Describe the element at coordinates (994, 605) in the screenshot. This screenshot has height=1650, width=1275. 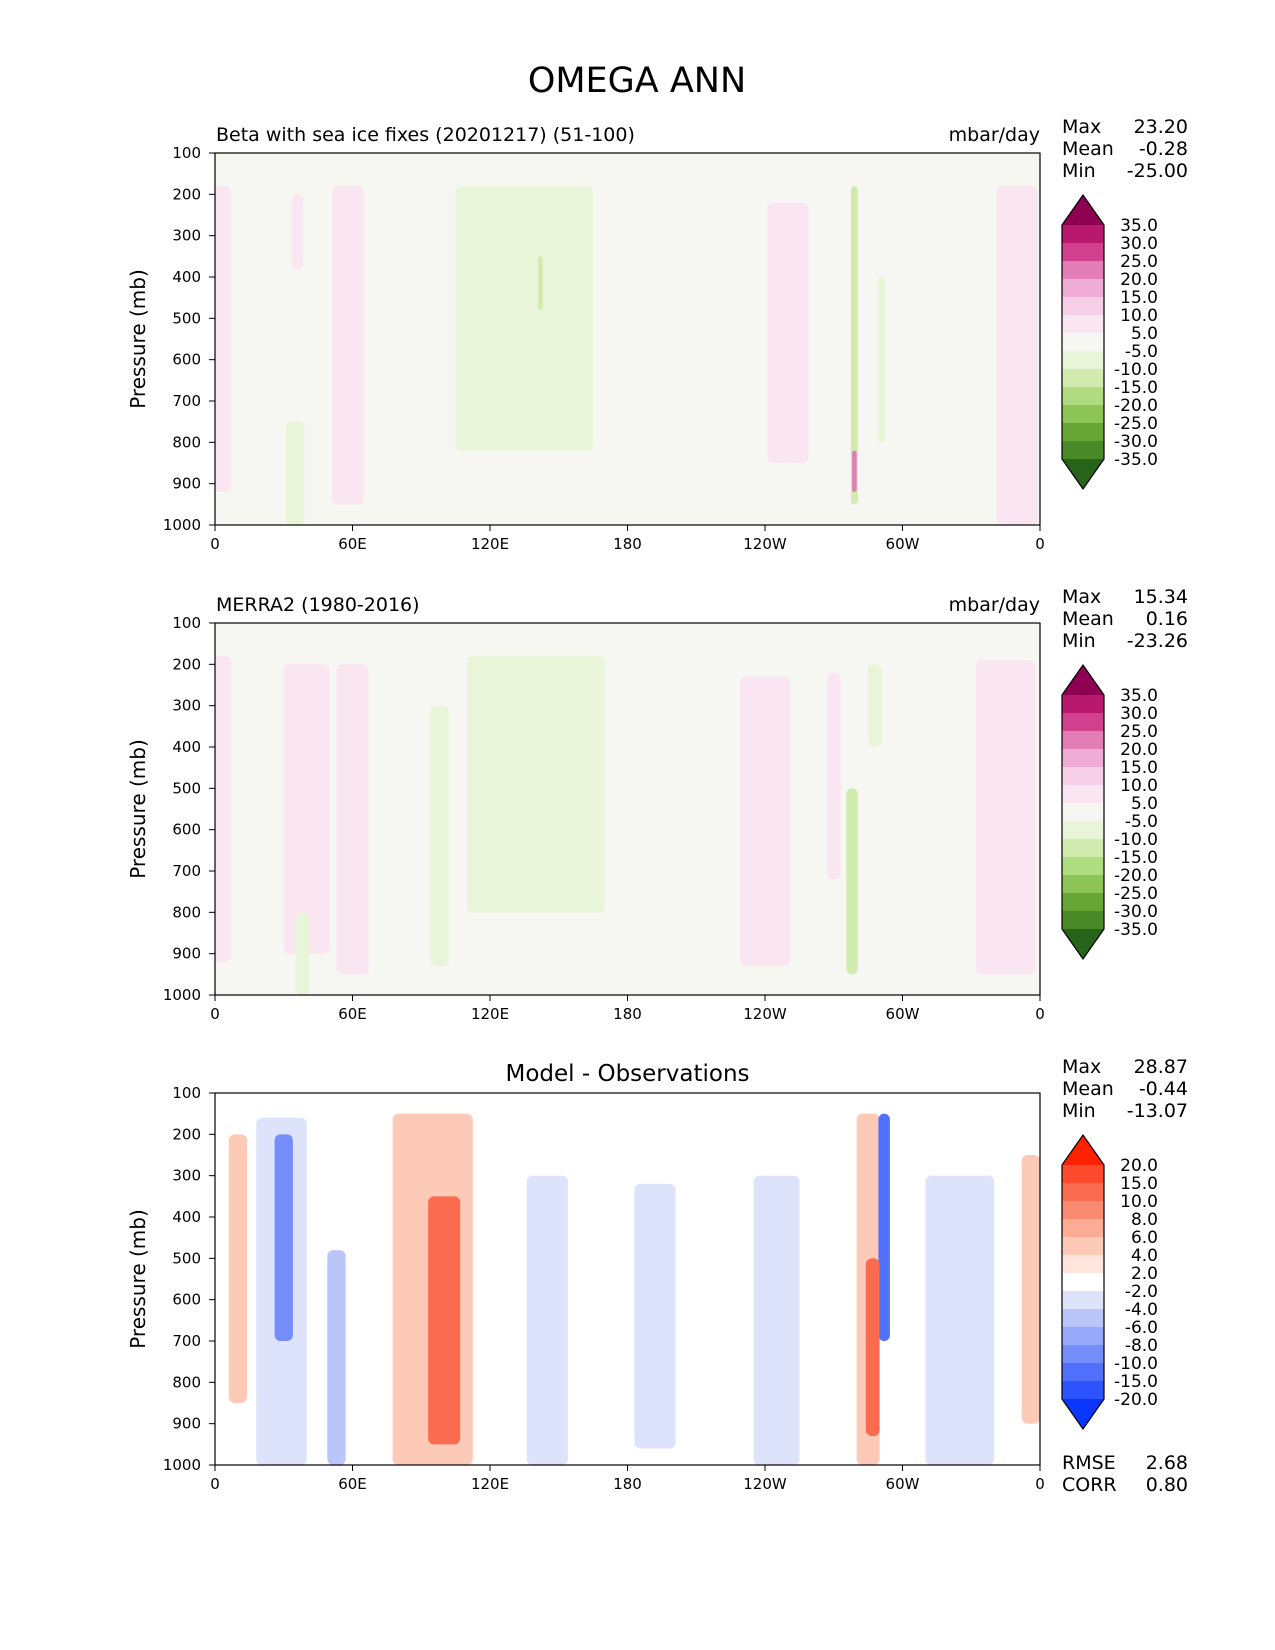
I see `panel-units: mbar/day` at that location.